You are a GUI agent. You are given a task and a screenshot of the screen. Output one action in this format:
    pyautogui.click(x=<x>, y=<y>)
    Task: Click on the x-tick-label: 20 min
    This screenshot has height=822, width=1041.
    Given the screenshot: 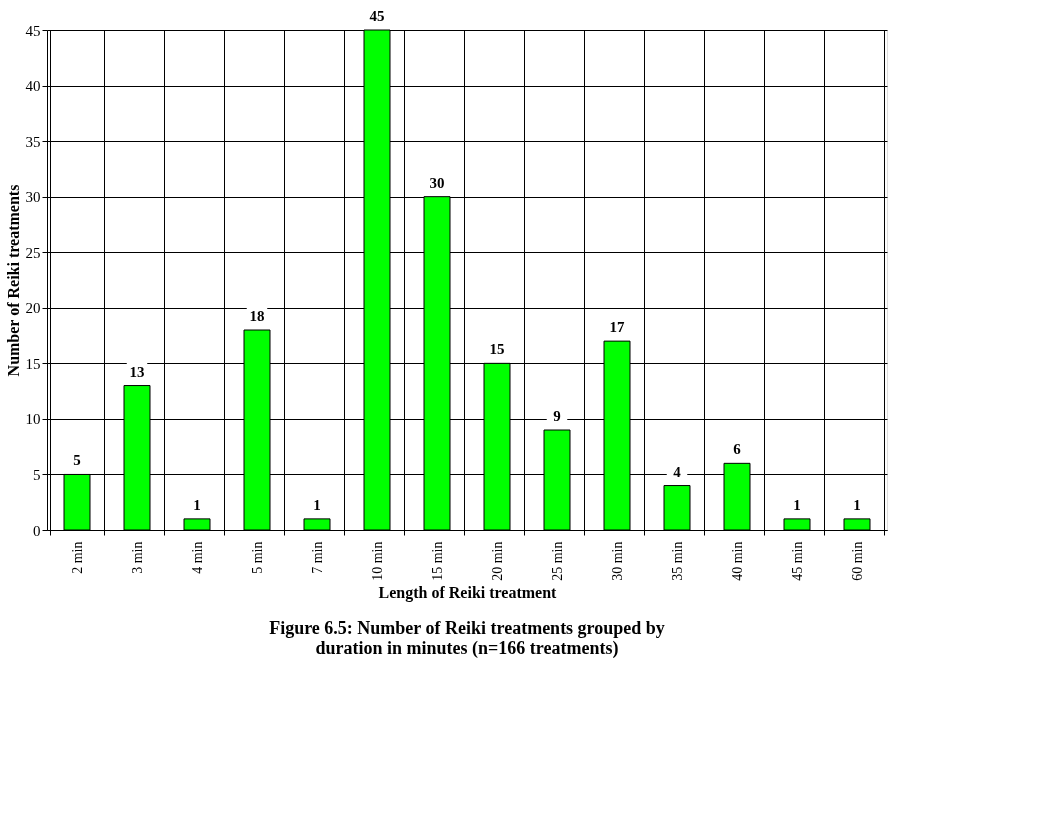 What is the action you would take?
    pyautogui.click(x=497, y=561)
    